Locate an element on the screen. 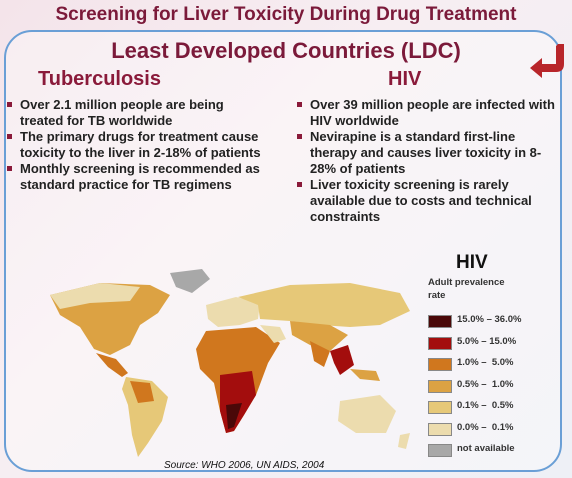  arrow-icon is located at coordinates (547, 61).